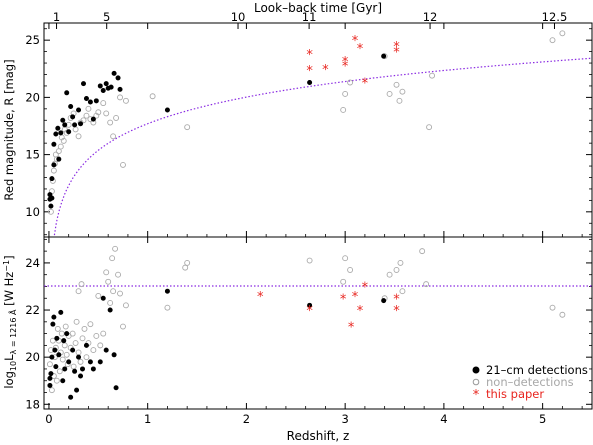 The image size is (593, 445). I want to click on top-axis-tick-label: 10, so click(238, 17).